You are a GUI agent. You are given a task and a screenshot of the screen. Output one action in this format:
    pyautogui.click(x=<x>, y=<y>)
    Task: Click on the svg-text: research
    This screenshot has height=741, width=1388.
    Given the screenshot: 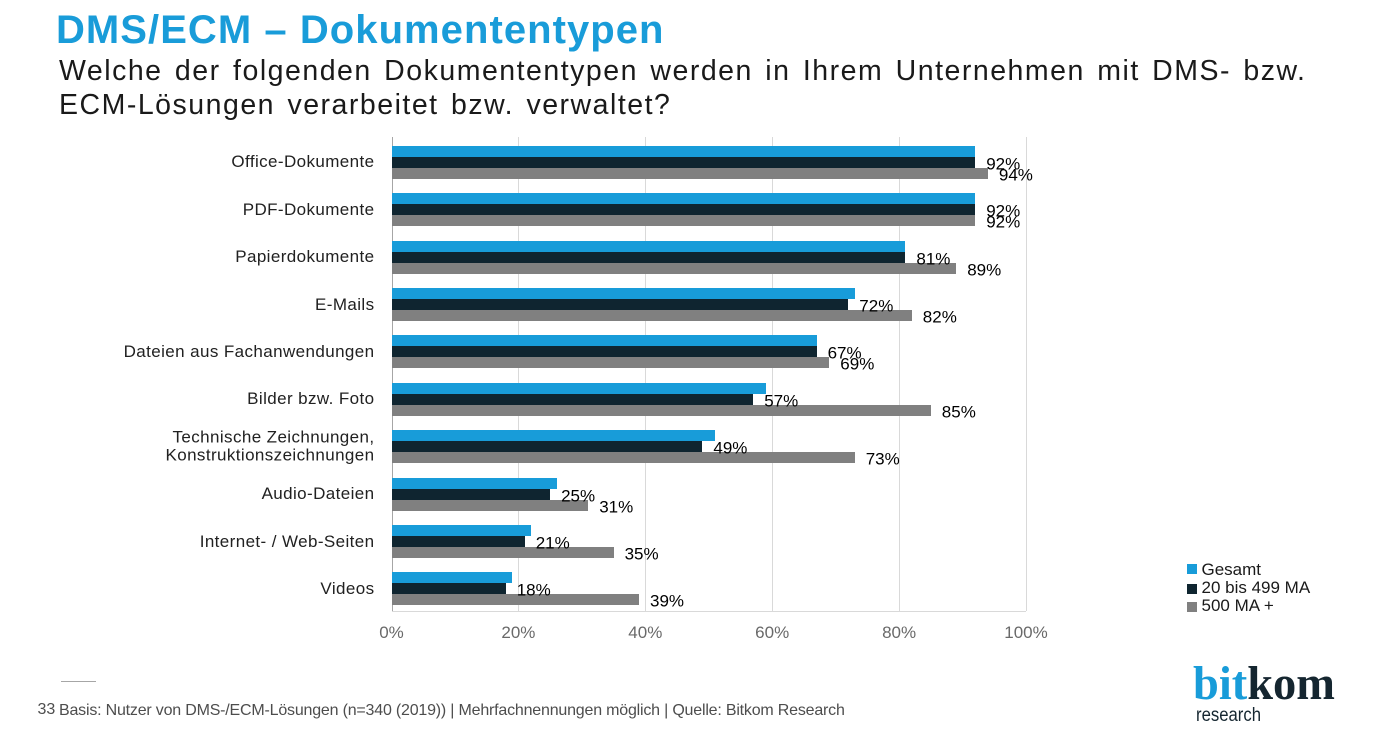 What is the action you would take?
    pyautogui.click(x=1228, y=715)
    